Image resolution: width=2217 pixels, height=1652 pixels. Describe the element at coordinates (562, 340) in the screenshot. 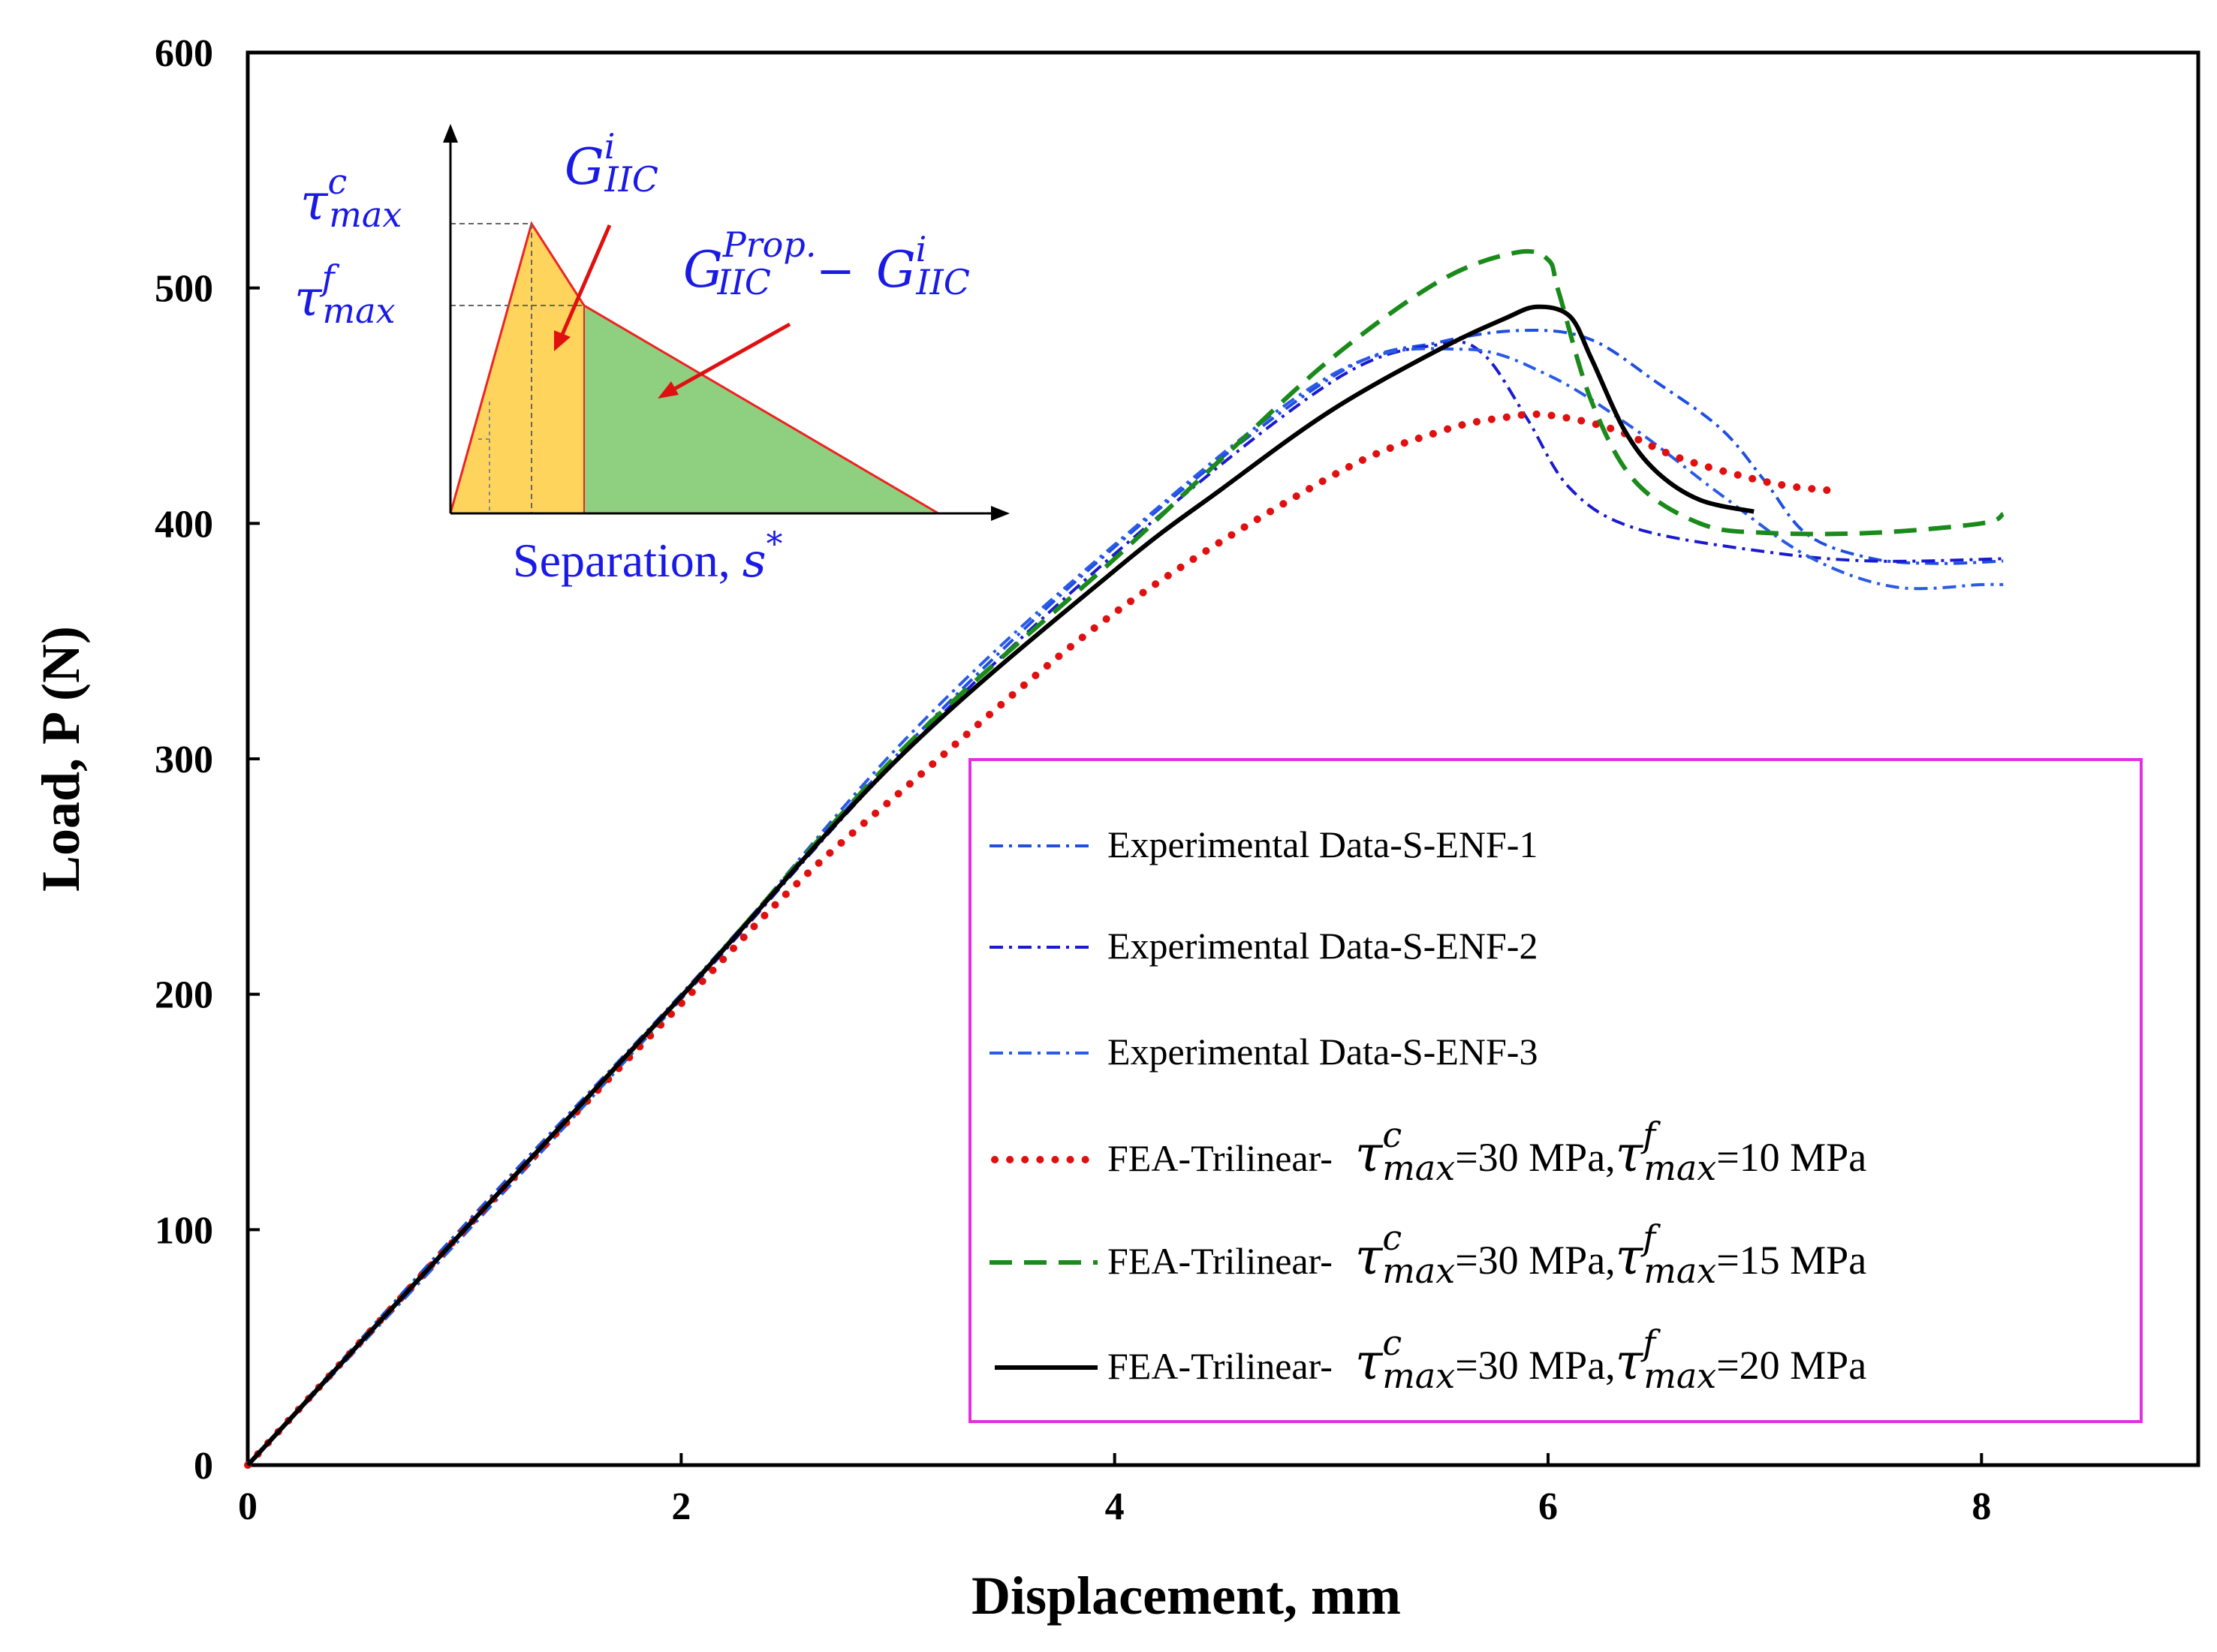

I see `g-init-arrowhead` at that location.